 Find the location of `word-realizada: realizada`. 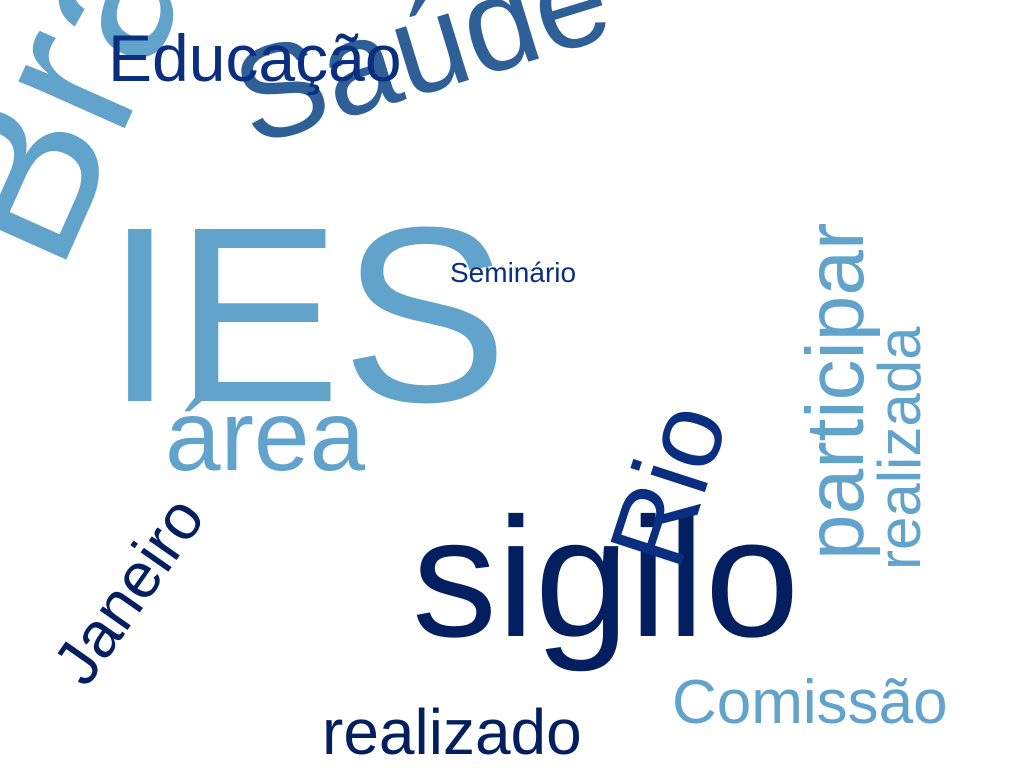

word-realizada: realizada is located at coordinates (899, 448).